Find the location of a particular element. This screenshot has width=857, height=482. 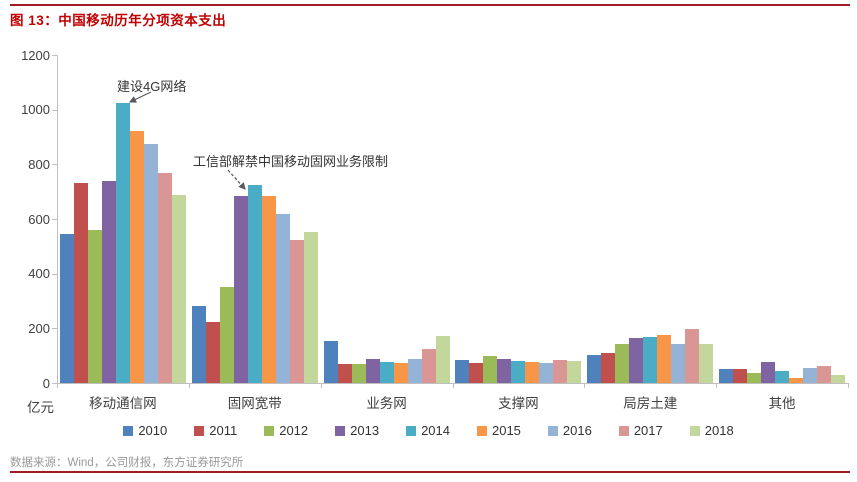

legend-label-2014: 2014 is located at coordinates (435, 430).